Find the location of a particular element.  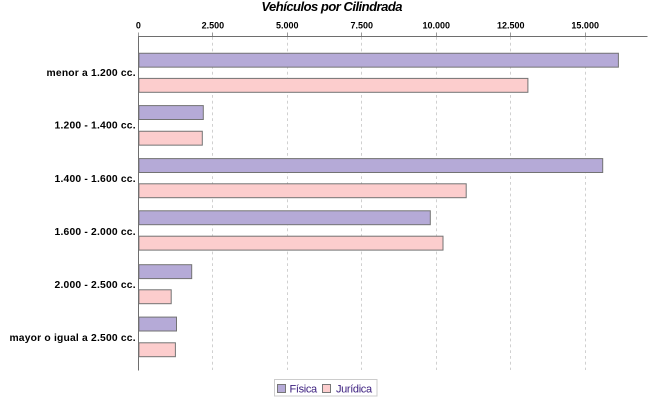

svg-text: 2.000 - 2.500 cc. is located at coordinates (95, 285).